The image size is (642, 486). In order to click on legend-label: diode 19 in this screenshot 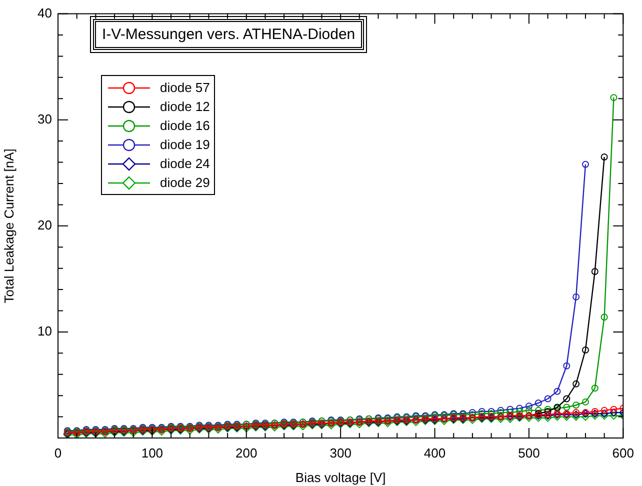, I will do `click(185, 144)`.